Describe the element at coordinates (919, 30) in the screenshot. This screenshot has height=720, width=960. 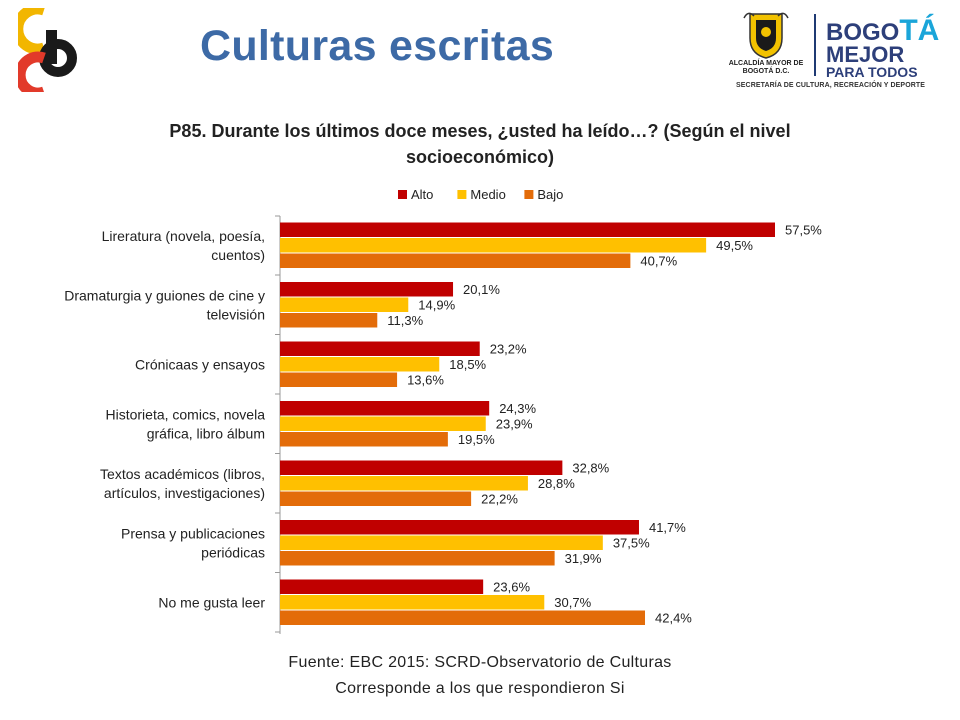
I see `brand-line-1b: TÁ` at that location.